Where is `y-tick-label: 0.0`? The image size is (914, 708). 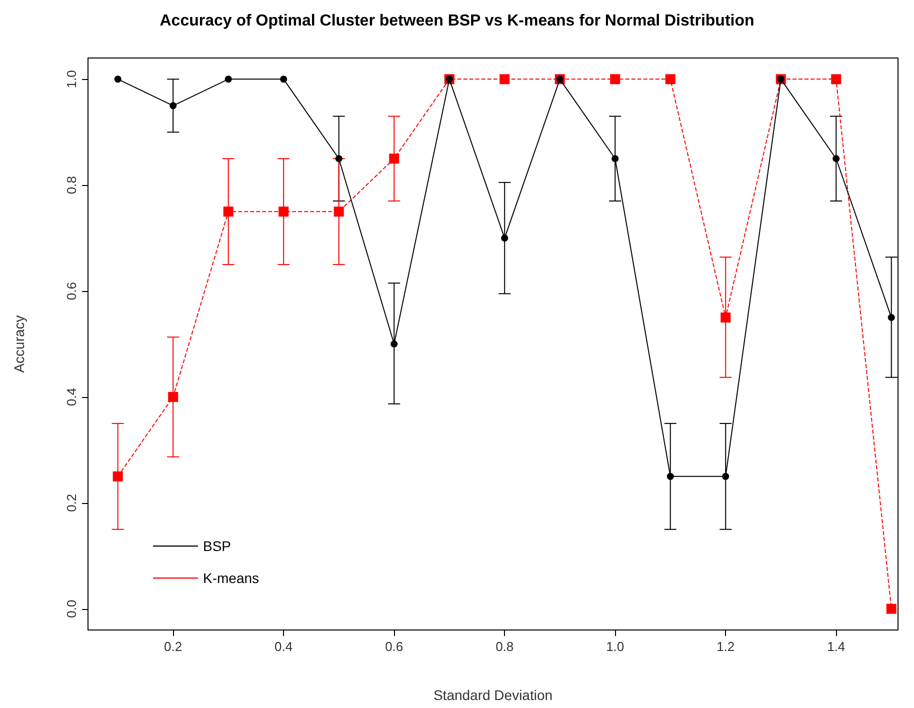
y-tick-label: 0.0 is located at coordinates (71, 609).